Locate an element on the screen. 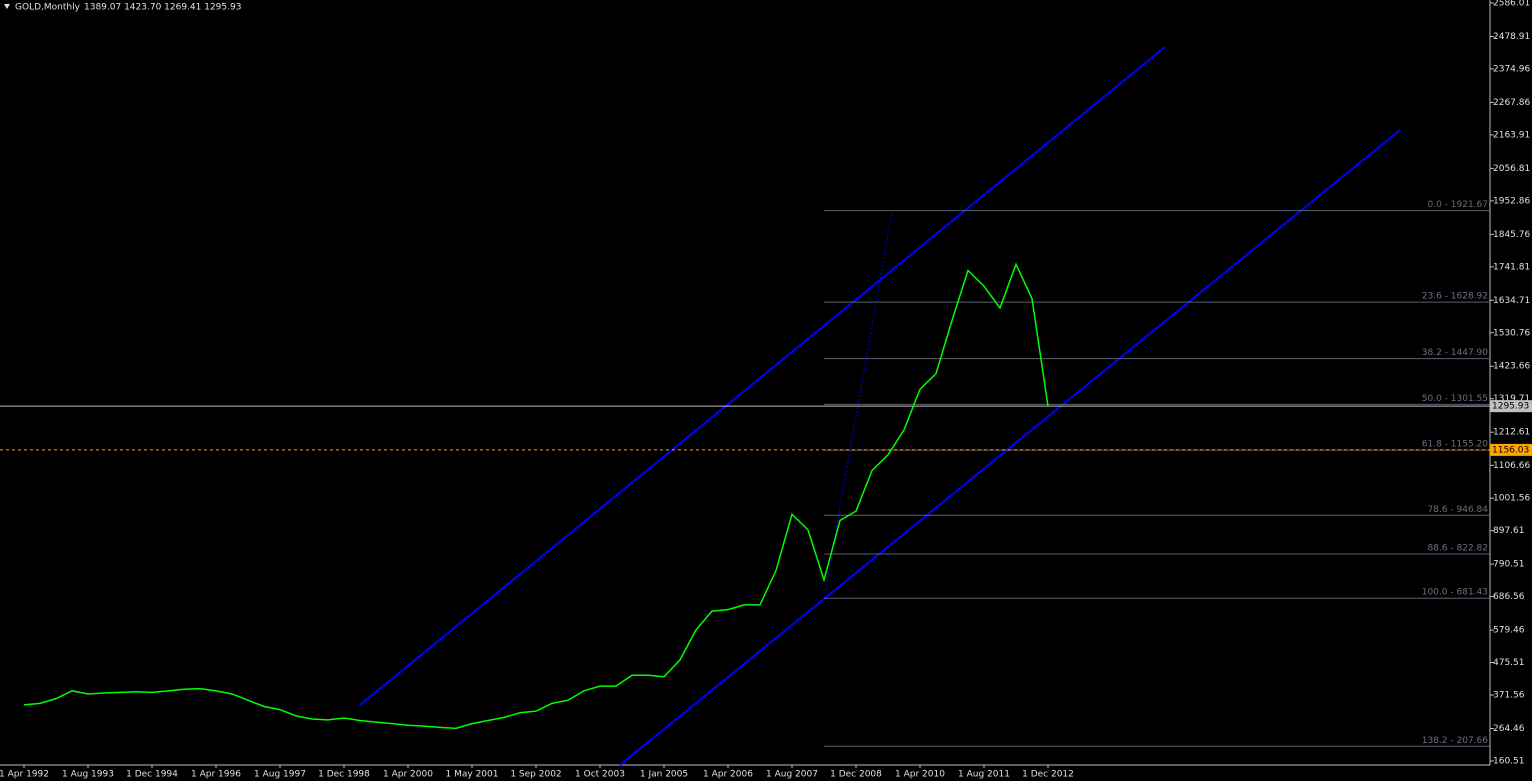 The width and height of the screenshot is (1532, 781). fib-label: 100.0 - 681.43 is located at coordinates (1455, 593).